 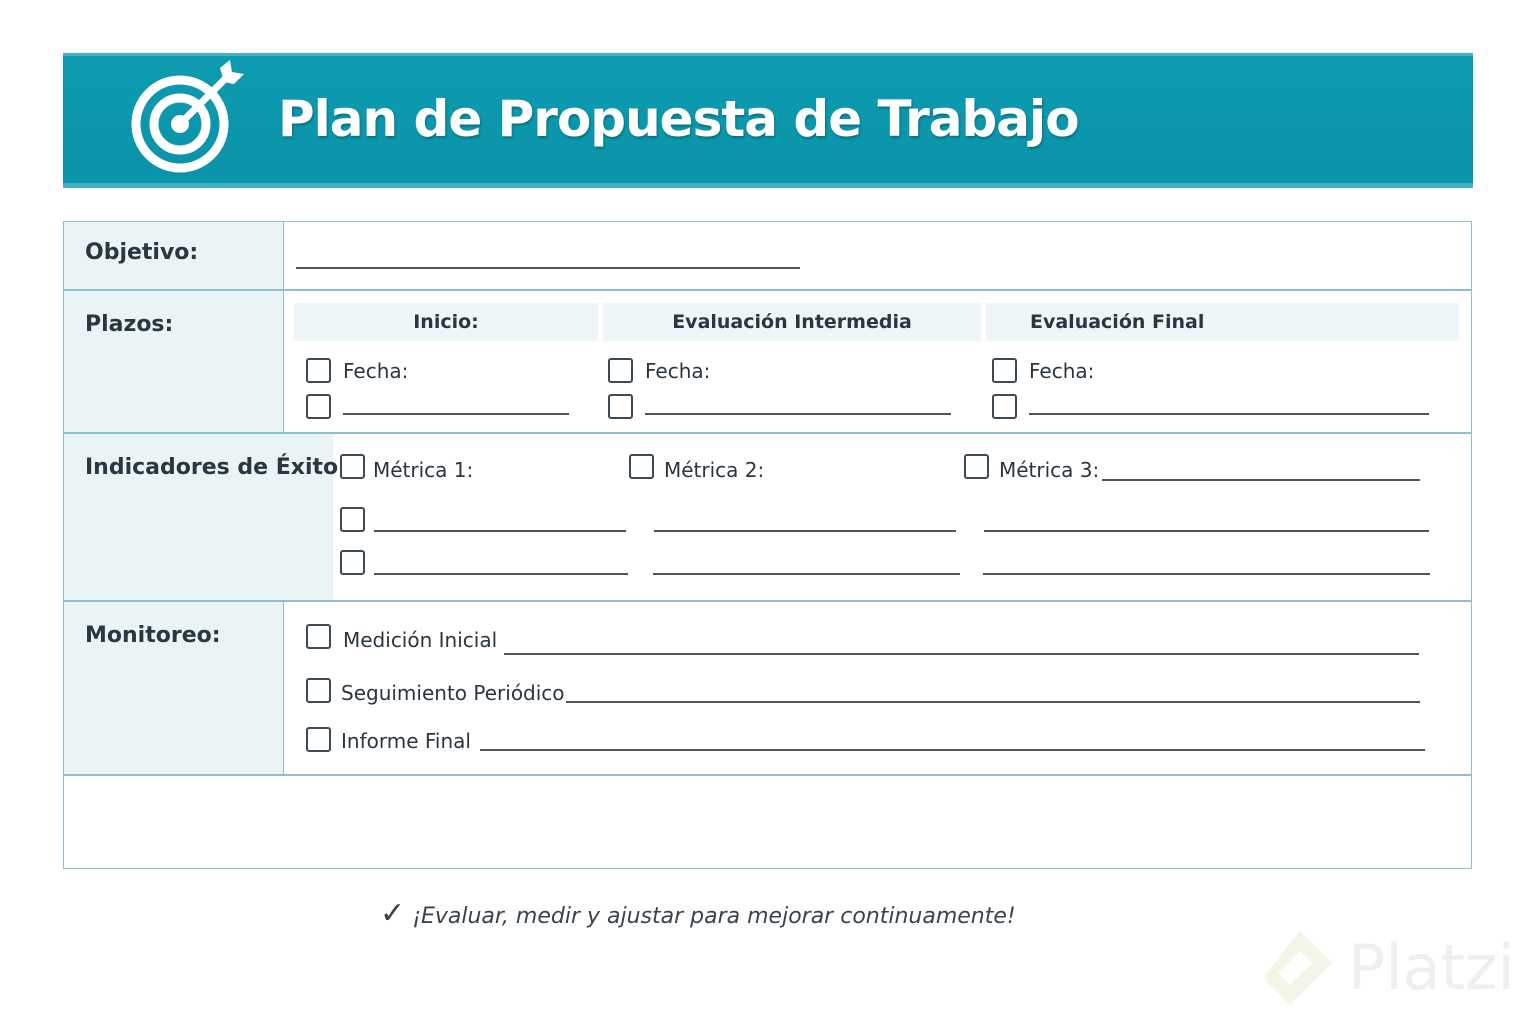 What do you see at coordinates (620, 370) in the screenshot?
I see `intermedia-fecha-checkbox` at bounding box center [620, 370].